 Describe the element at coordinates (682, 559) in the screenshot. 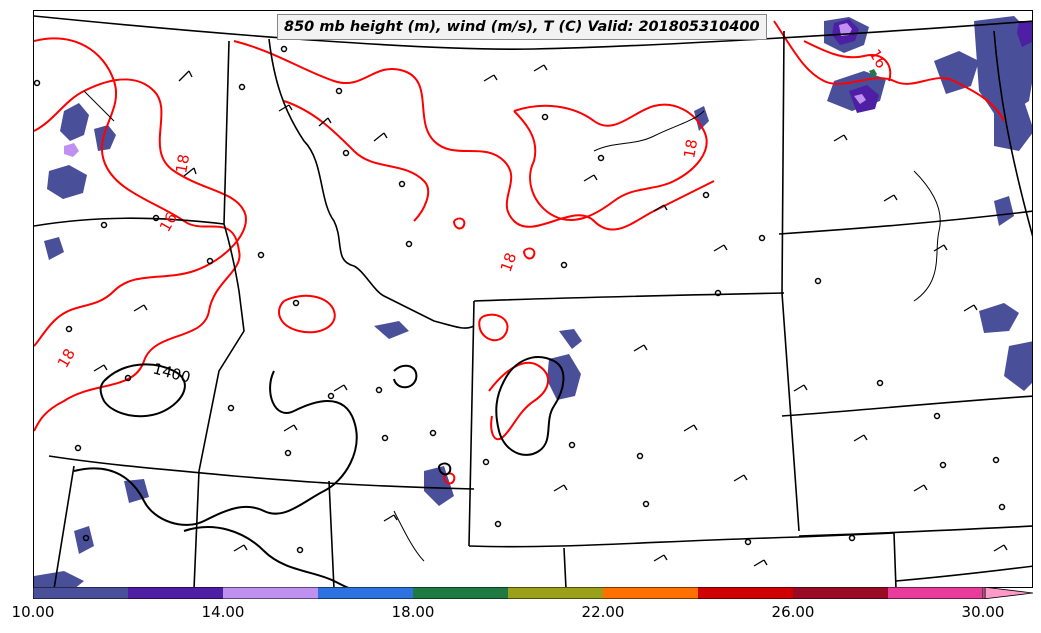

I see `boundary-co-south` at that location.